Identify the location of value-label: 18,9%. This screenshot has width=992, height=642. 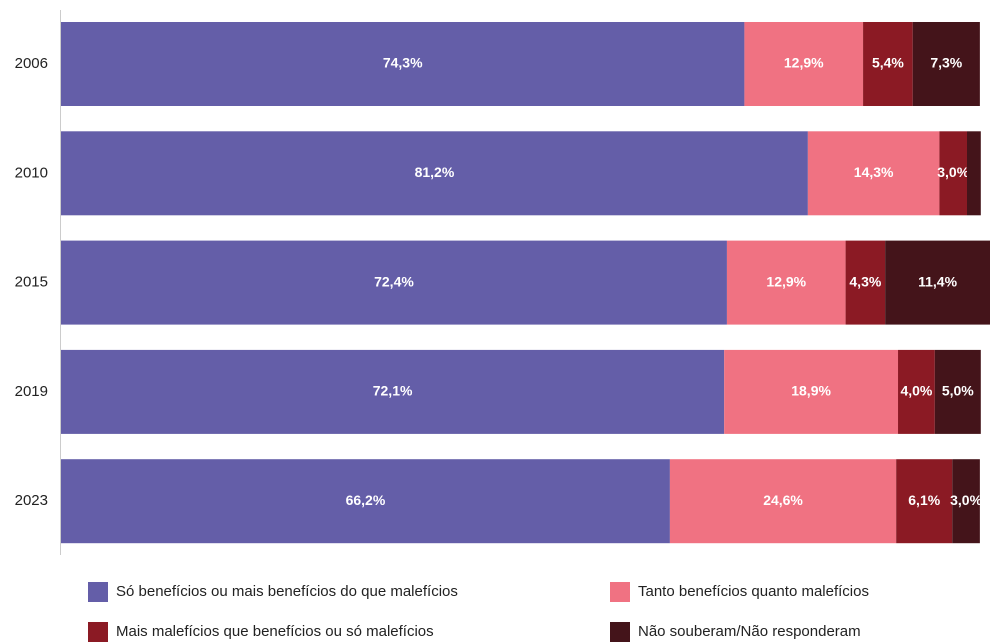
(811, 391).